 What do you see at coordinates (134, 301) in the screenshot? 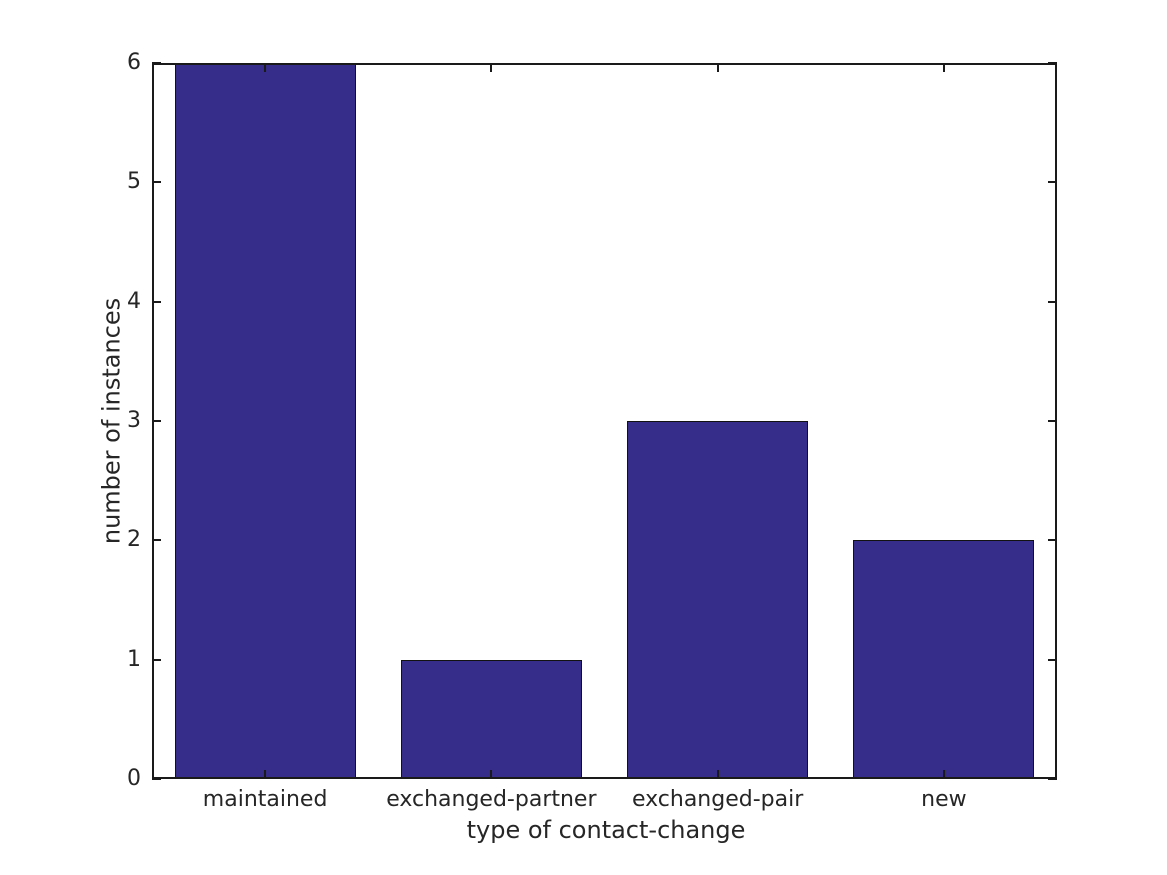
I see `y-tick-label: 4` at bounding box center [134, 301].